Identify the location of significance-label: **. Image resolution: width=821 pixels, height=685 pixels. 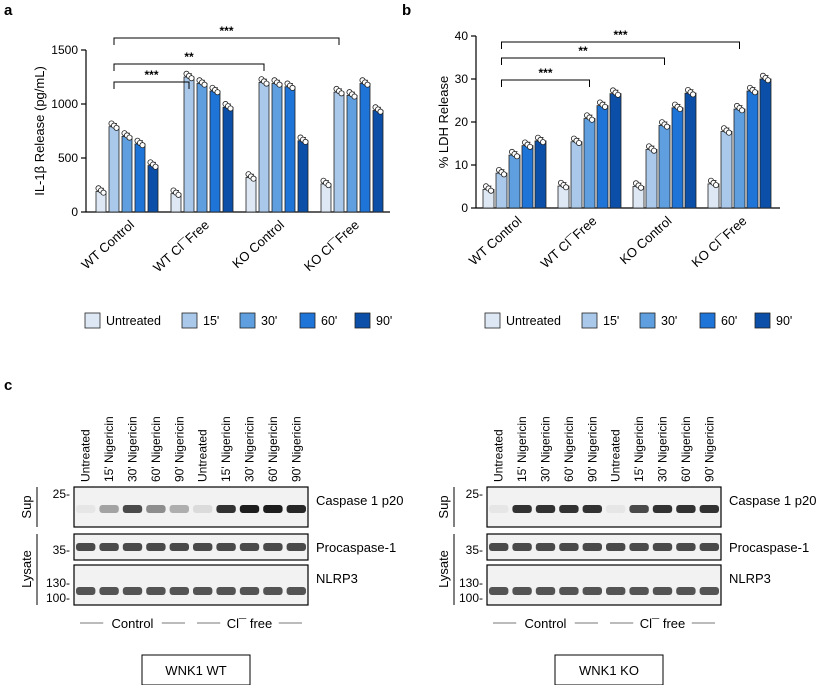
(583, 51).